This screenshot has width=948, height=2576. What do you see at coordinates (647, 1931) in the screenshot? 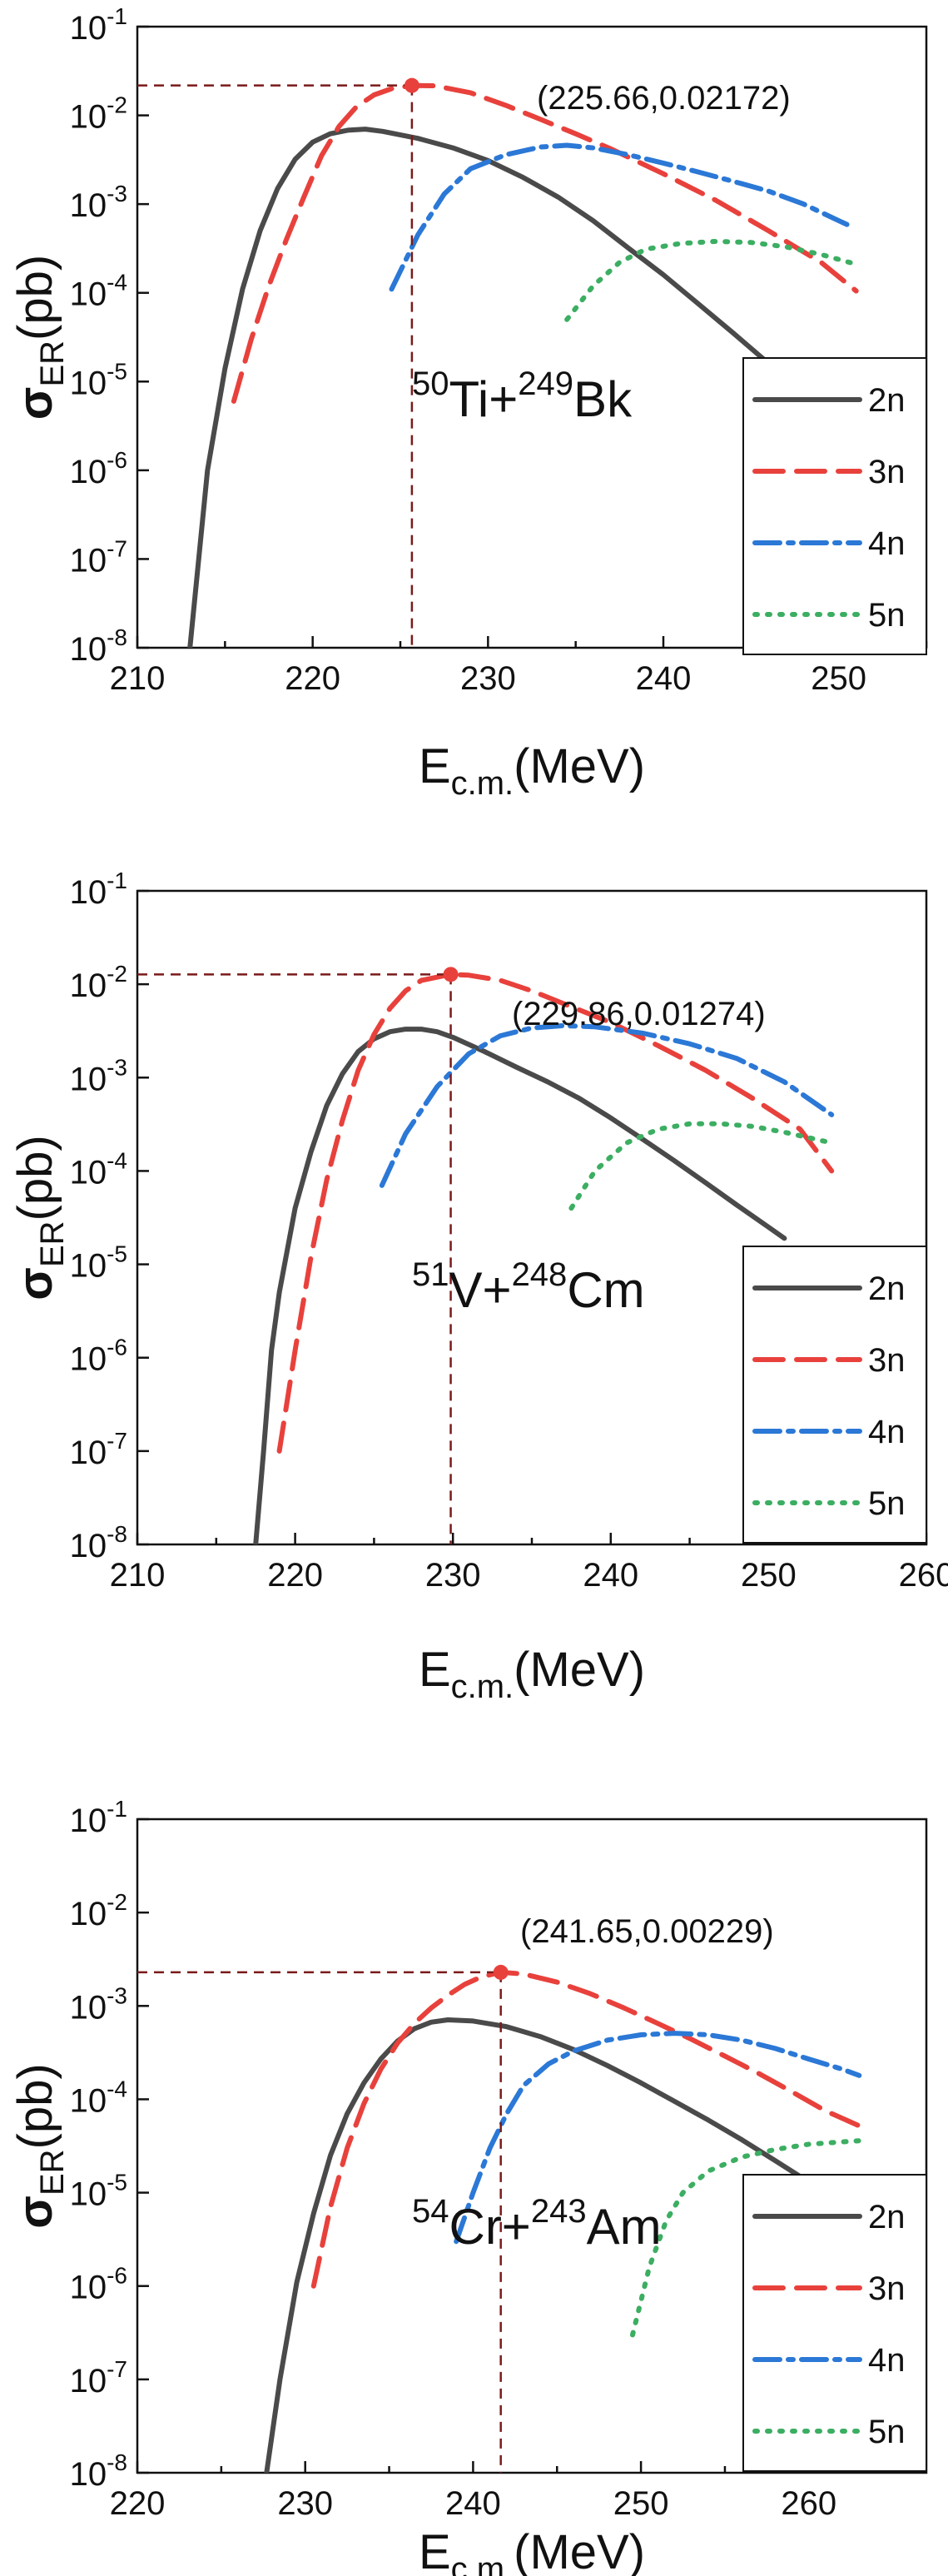
I see `peak-label: (241.65,0.00229)` at bounding box center [647, 1931].